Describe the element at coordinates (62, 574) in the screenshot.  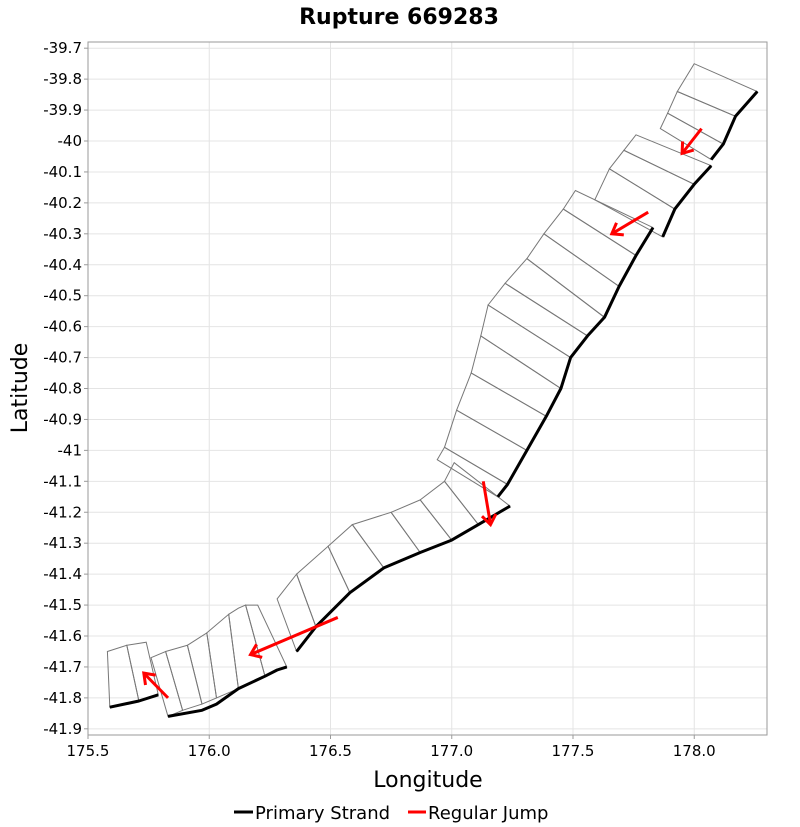
I see `y-tick-label: -41.4` at that location.